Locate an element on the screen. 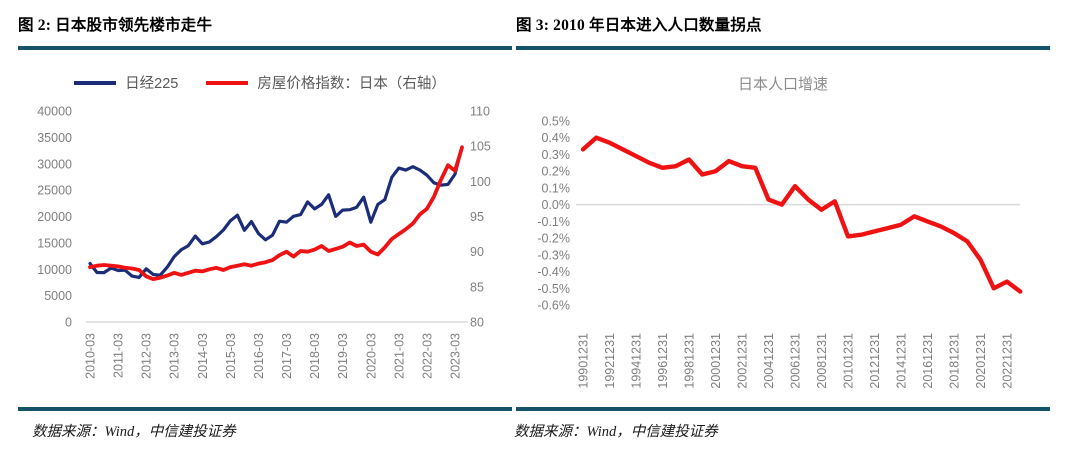 This screenshot has width=1077, height=455. right-y-tick-label: 85 is located at coordinates (477, 287).